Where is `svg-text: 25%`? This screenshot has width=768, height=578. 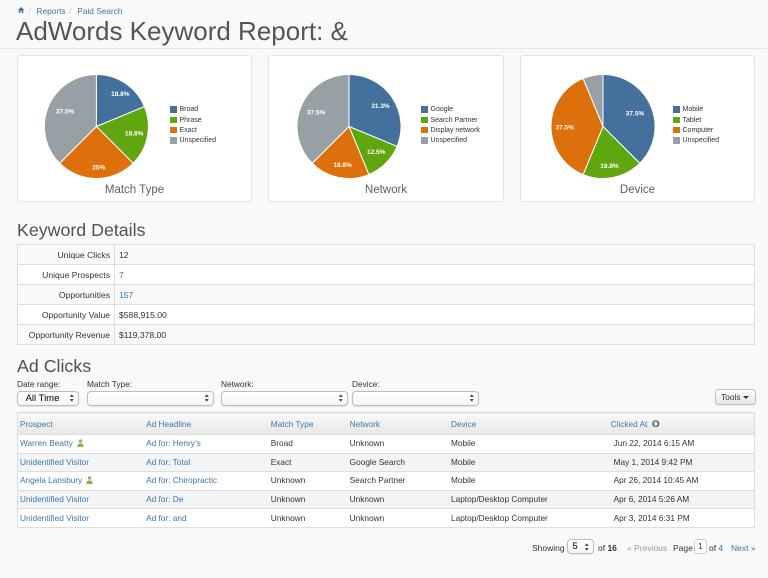 svg-text: 25% is located at coordinates (98, 168).